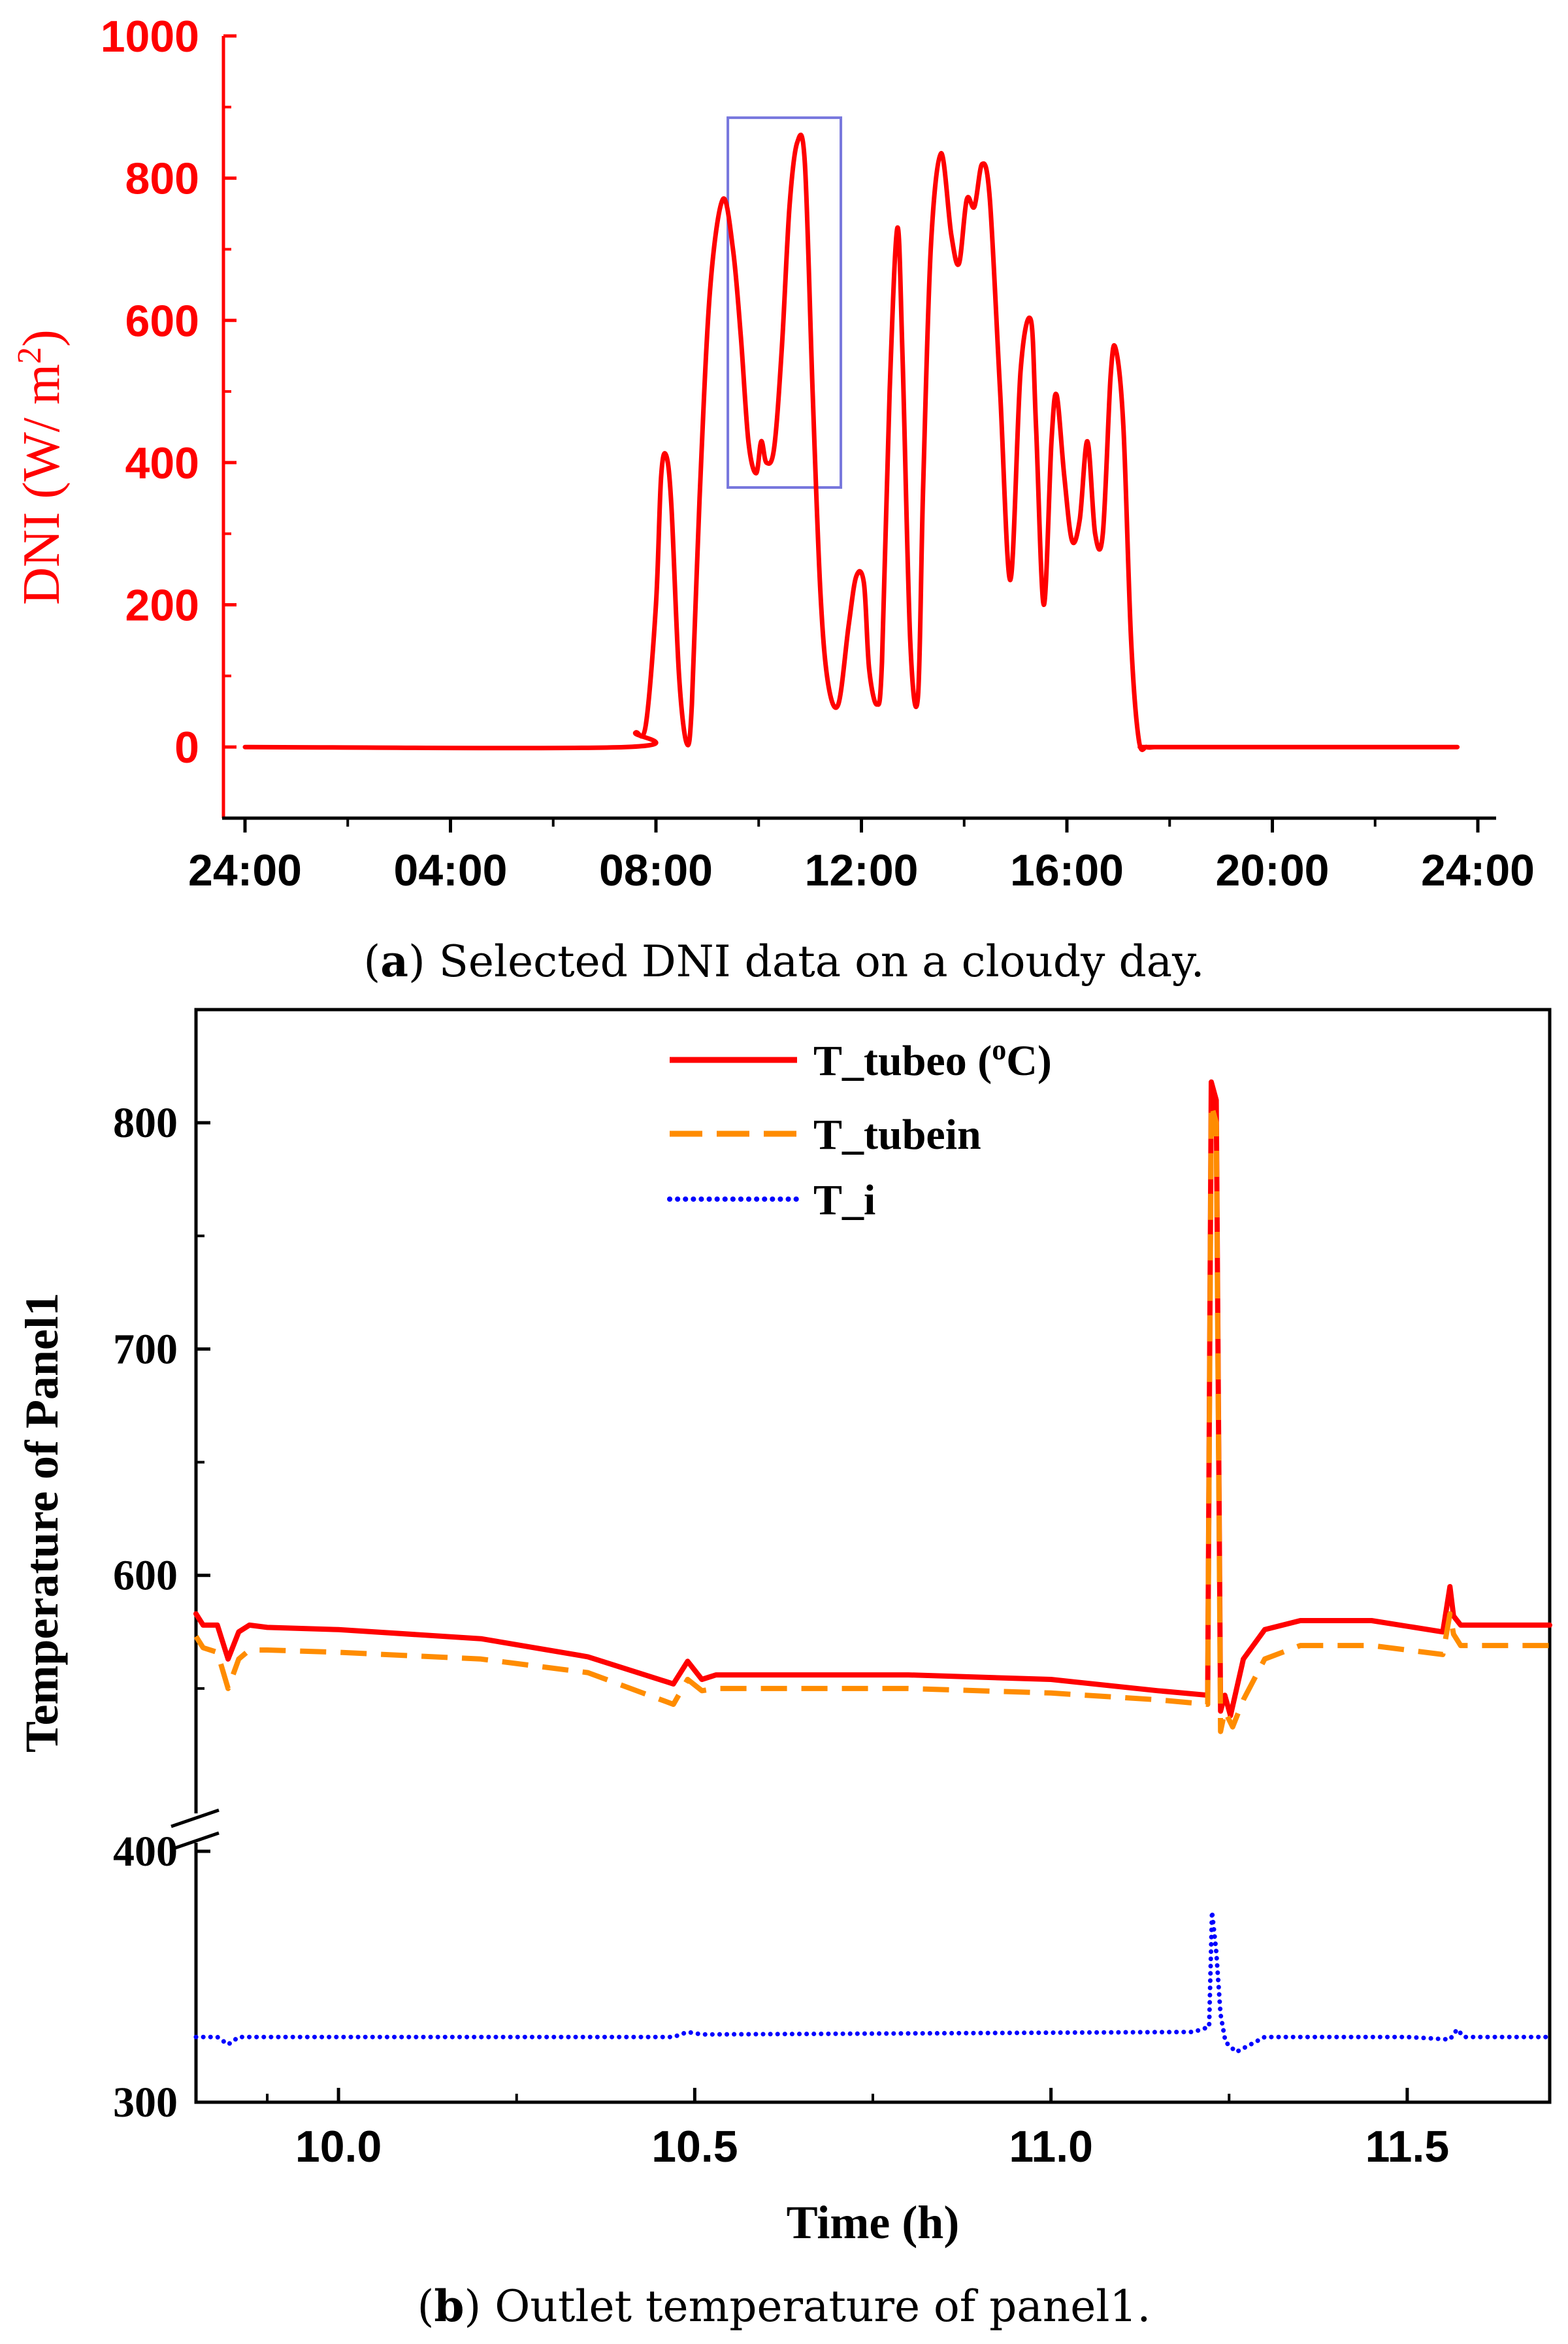 The width and height of the screenshot is (1568, 2344). I want to click on chart-a-y-tick-label: 1000, so click(150, 36).